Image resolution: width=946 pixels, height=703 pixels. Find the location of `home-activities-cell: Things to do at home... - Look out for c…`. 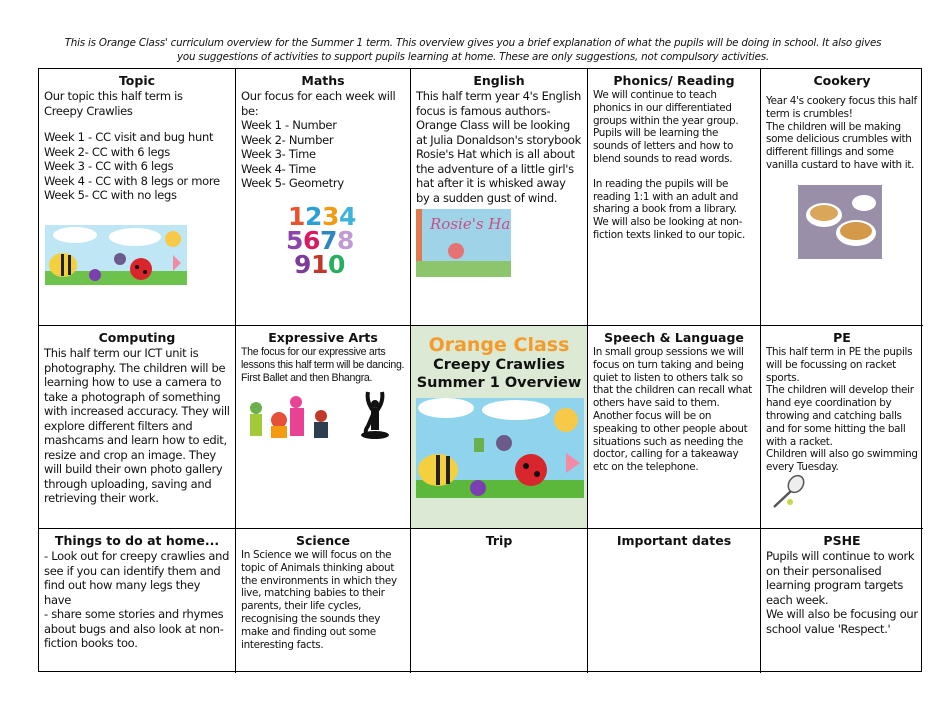

home-activities-cell: Things to do at home... - Look out for c… is located at coordinates (137, 601).